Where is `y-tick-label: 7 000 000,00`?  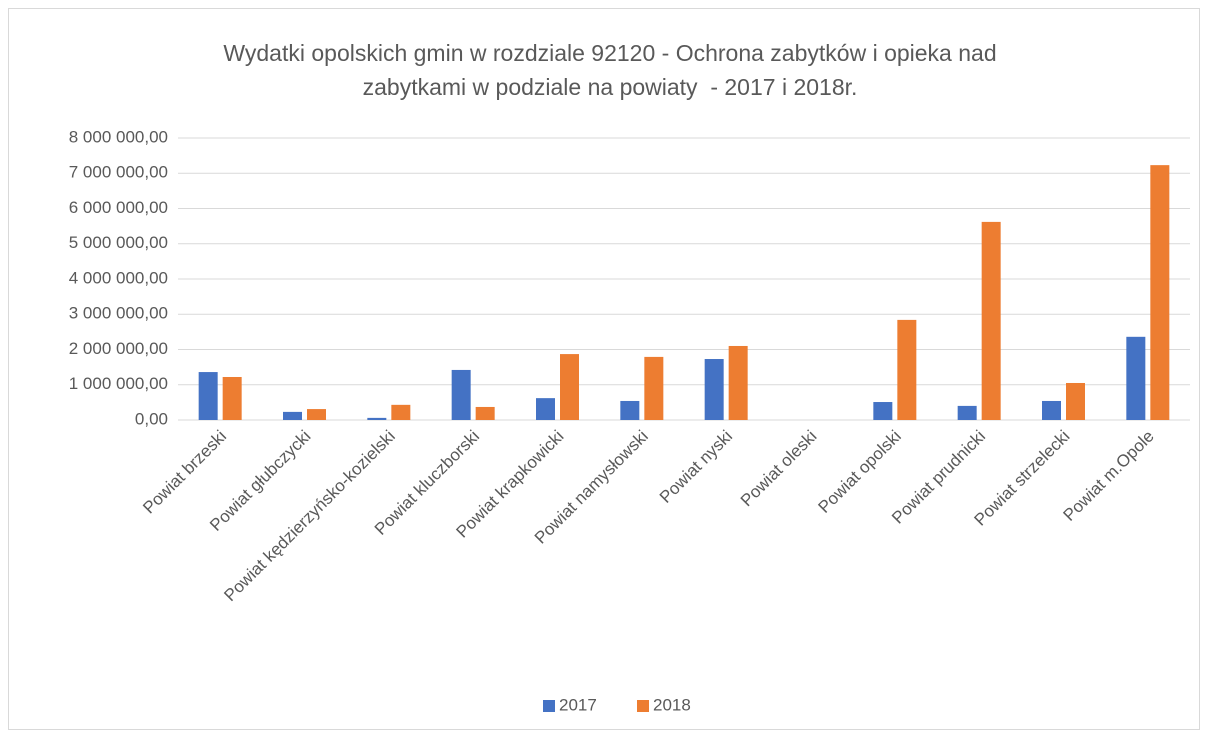
y-tick-label: 7 000 000,00 is located at coordinates (118, 172).